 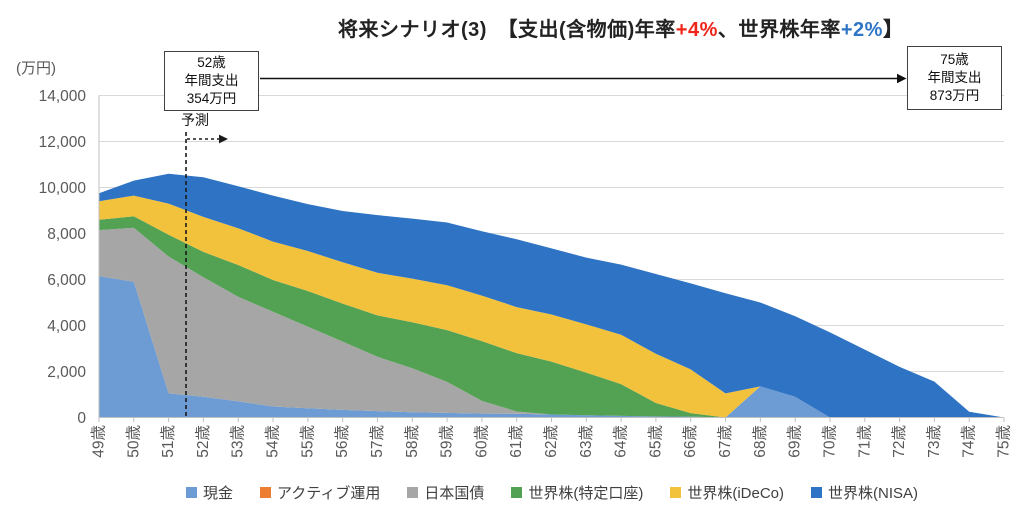 I want to click on annotation-line: 75歳, so click(x=954, y=59).